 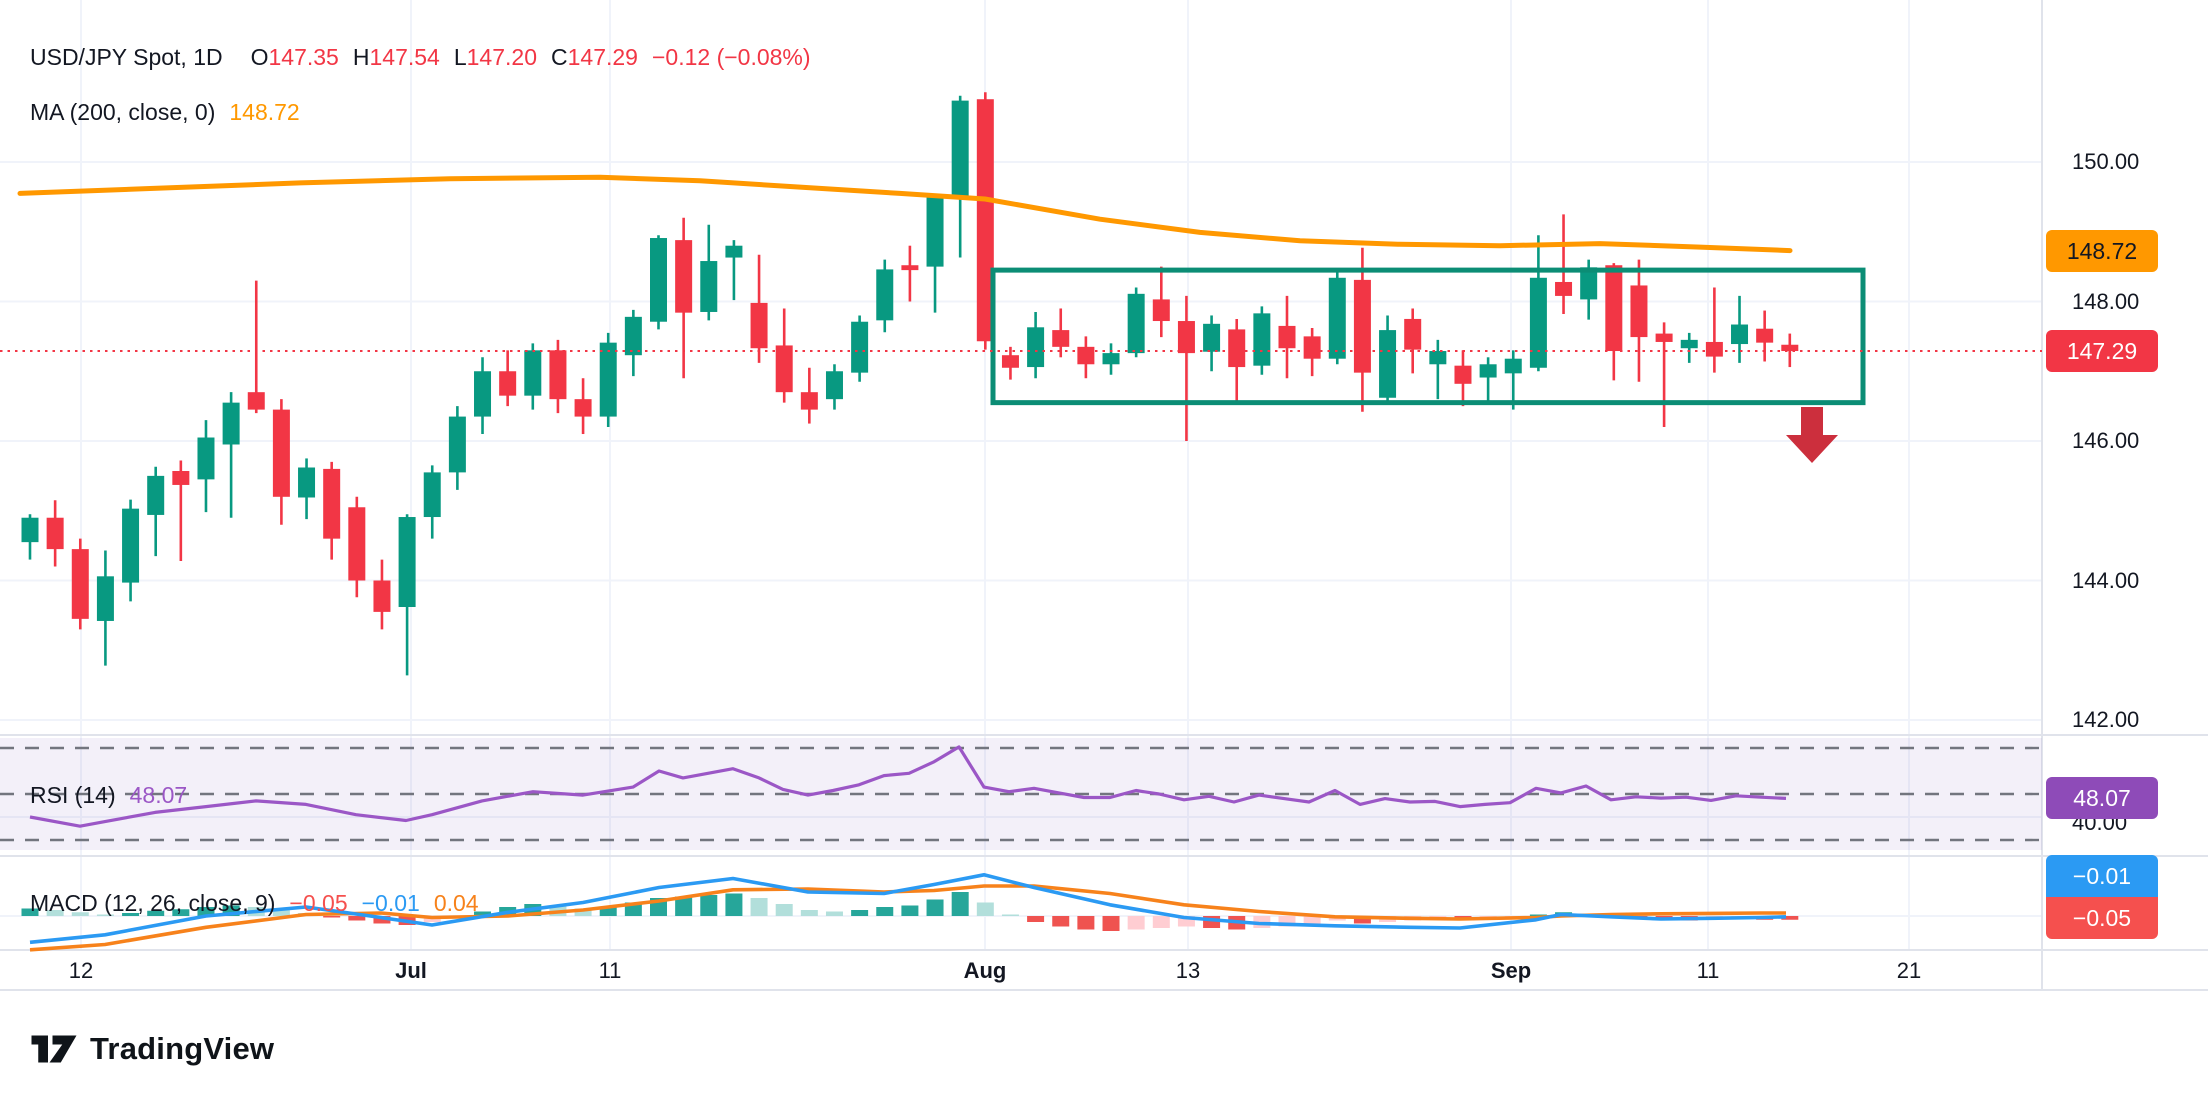 What do you see at coordinates (73, 795) in the screenshot?
I see `rsi-label: RSI (14)` at bounding box center [73, 795].